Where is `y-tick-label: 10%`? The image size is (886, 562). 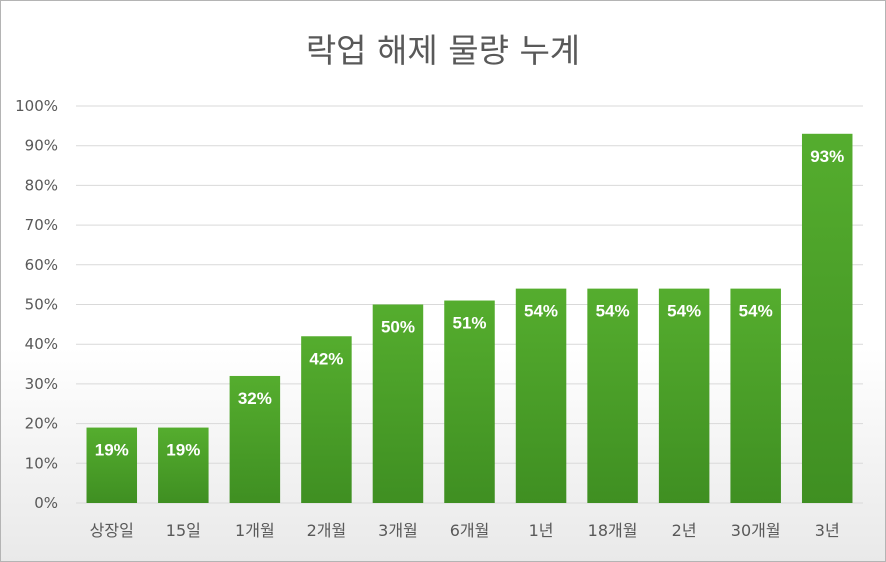 y-tick-label: 10% is located at coordinates (41, 463).